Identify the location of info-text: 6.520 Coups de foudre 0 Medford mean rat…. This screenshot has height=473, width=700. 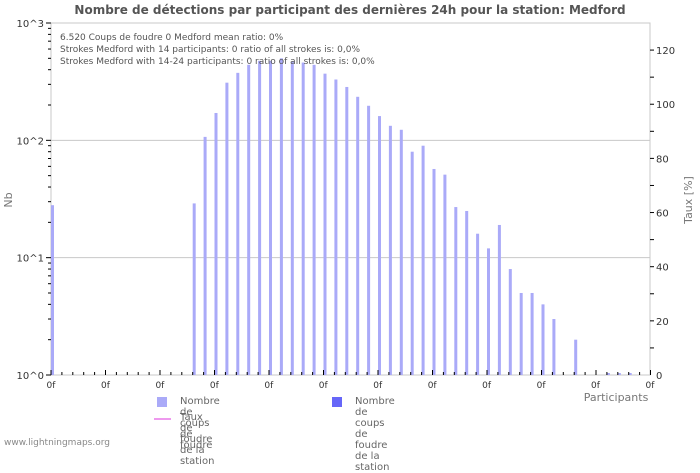
(217, 50).